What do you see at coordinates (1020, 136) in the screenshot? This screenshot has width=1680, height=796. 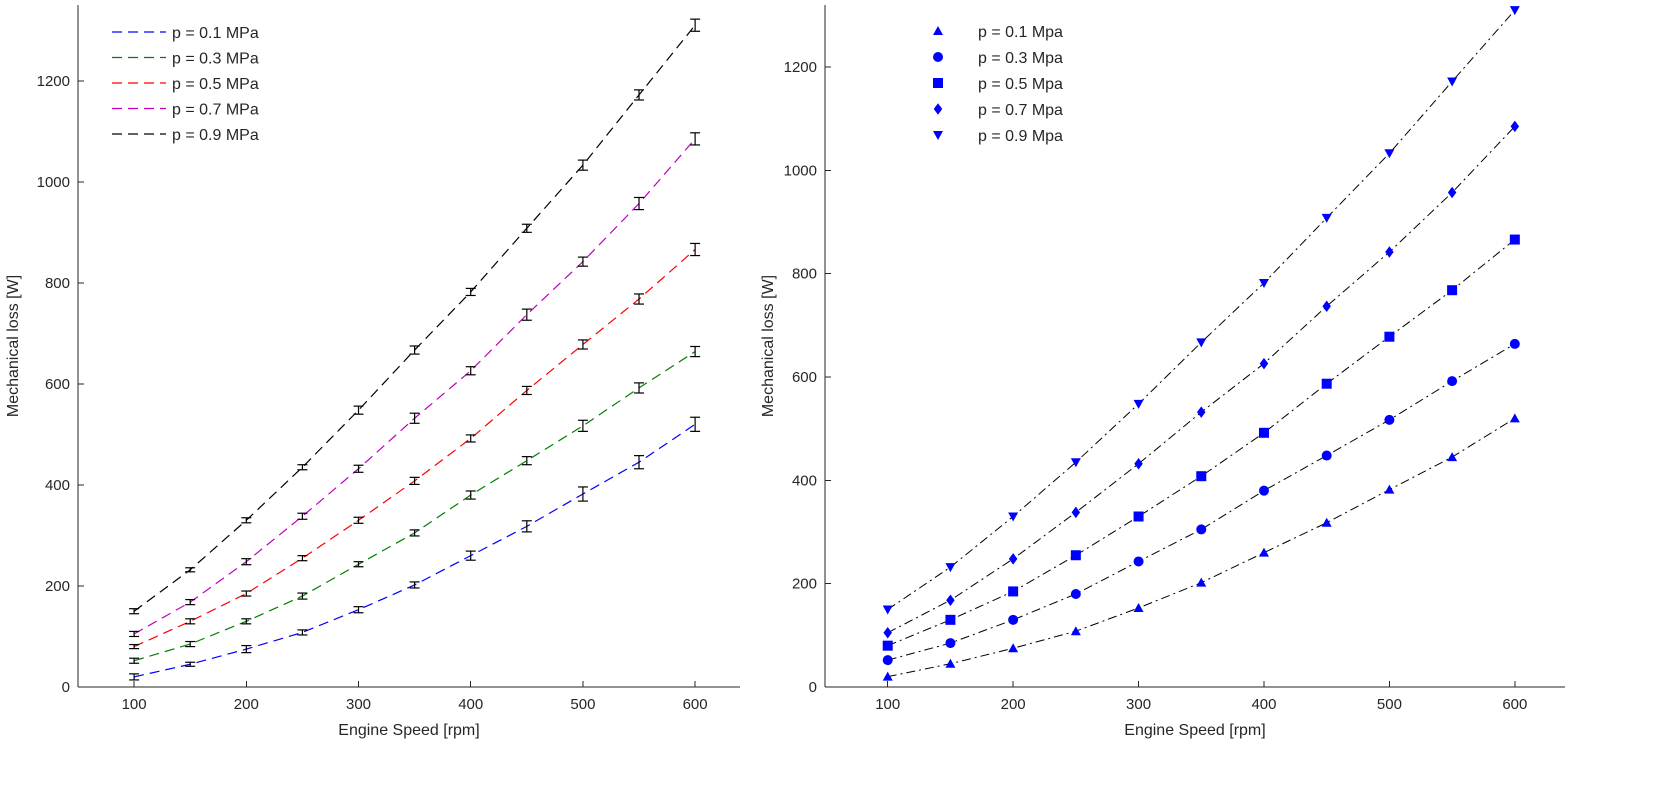 I see `legend-label: p = 0.9 Mpa` at bounding box center [1020, 136].